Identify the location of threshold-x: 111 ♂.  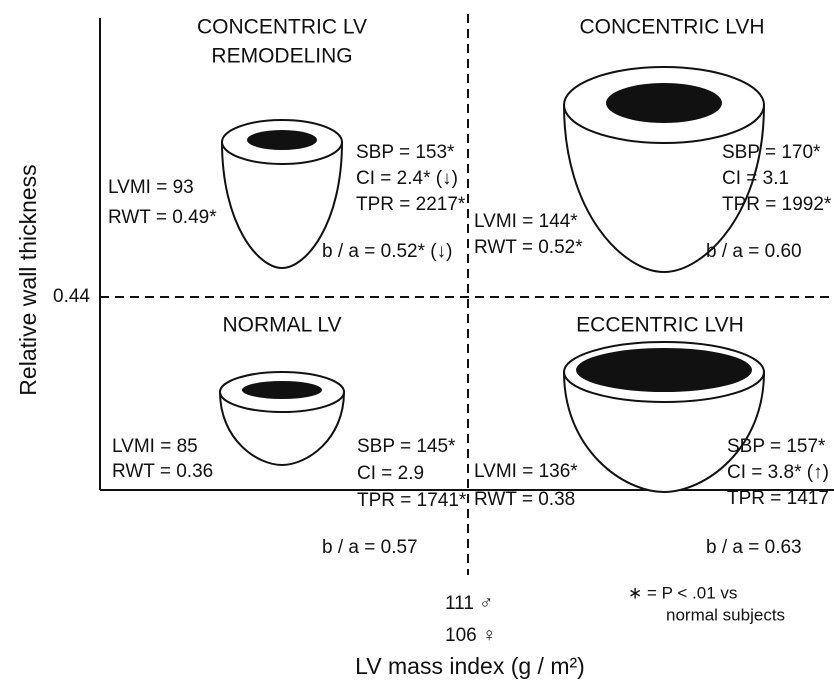
(469, 603).